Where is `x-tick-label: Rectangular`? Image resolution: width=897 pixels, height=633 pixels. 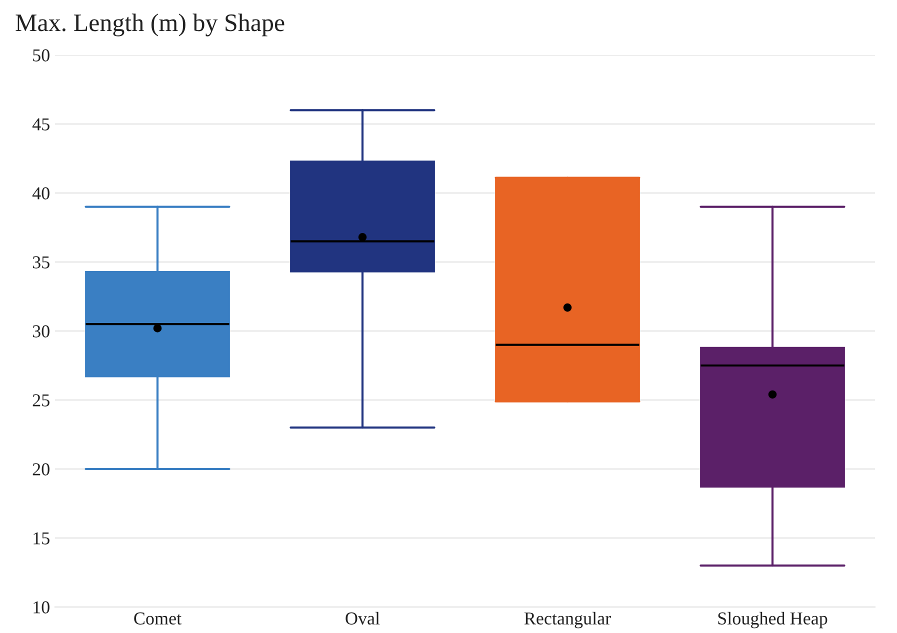 x-tick-label: Rectangular is located at coordinates (567, 620).